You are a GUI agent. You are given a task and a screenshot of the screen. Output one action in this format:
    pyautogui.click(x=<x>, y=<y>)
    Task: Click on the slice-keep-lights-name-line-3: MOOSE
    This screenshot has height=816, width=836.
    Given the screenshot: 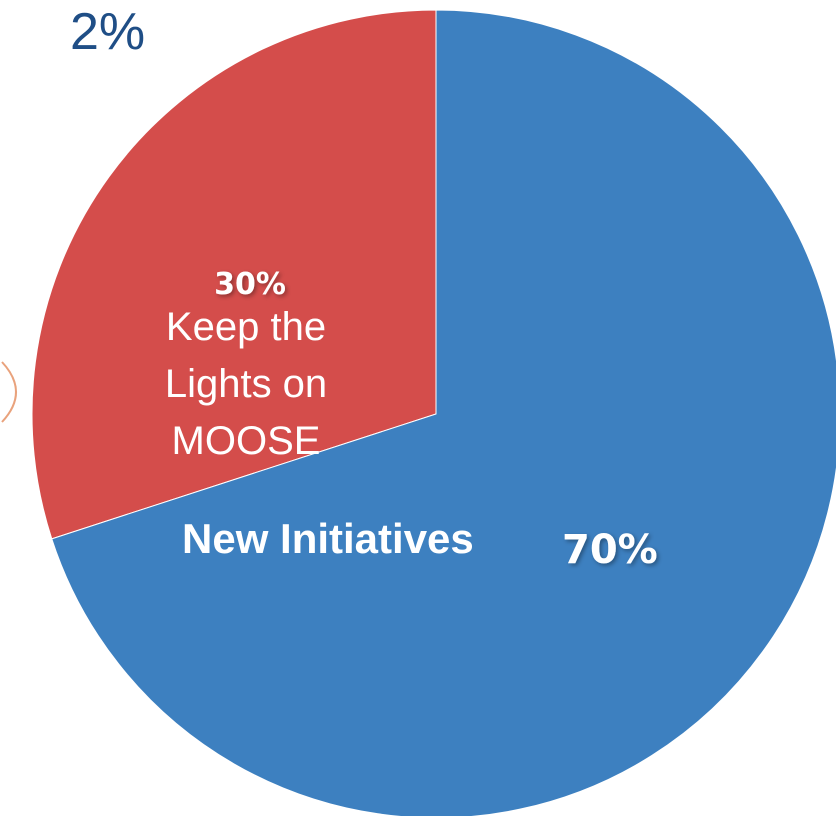 What is the action you would take?
    pyautogui.click(x=246, y=441)
    